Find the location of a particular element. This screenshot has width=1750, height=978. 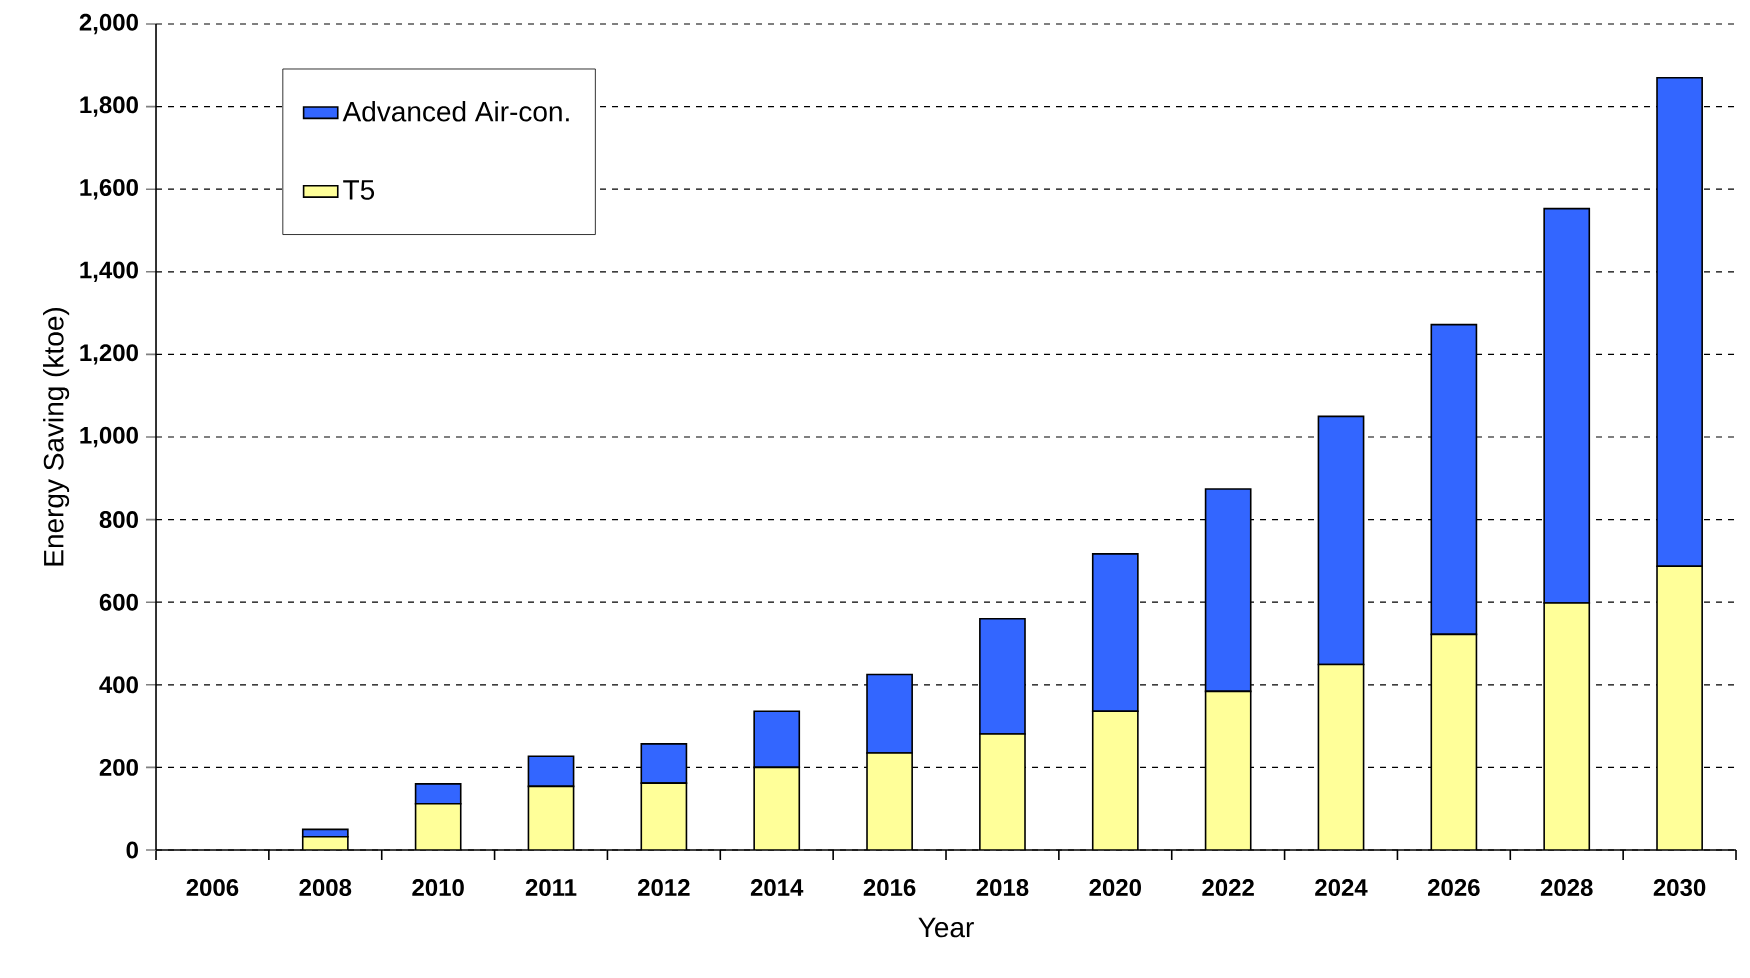

x-tick-label: 2026 is located at coordinates (1454, 888).